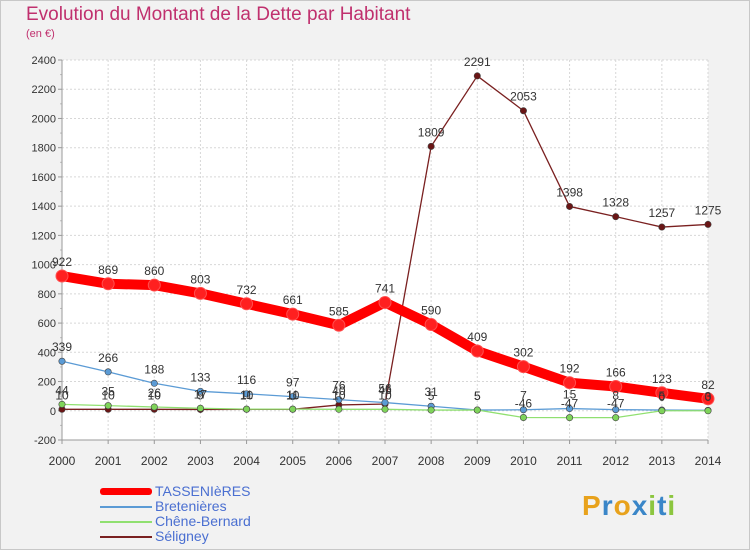 The height and width of the screenshot is (550, 750). Describe the element at coordinates (47, 353) in the screenshot. I see `y-tick-label: 400` at that location.